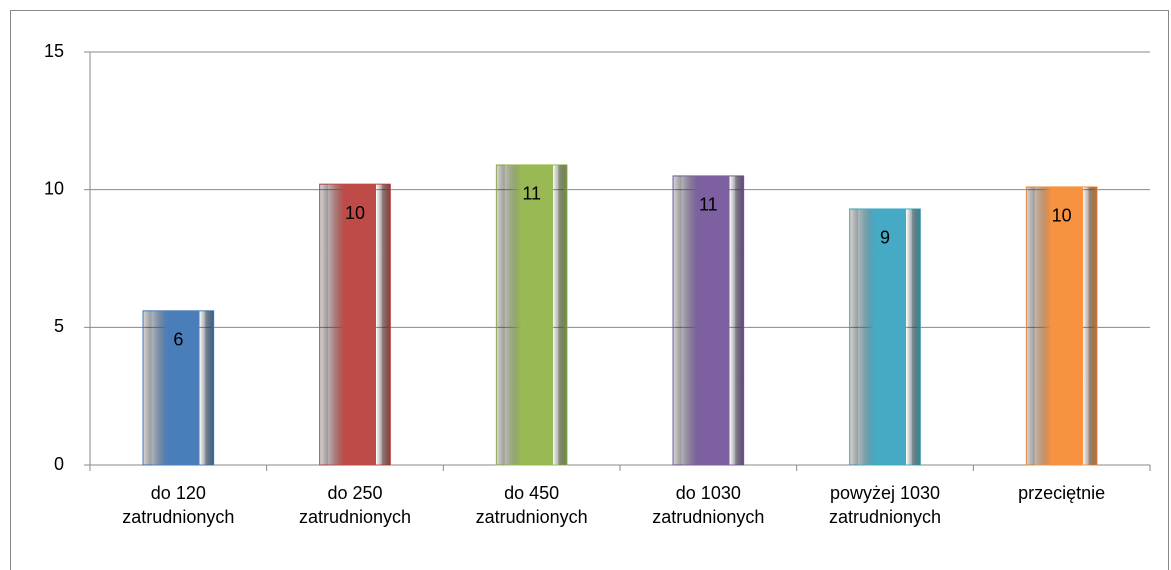 The height and width of the screenshot is (570, 1171). What do you see at coordinates (1062, 493) in the screenshot?
I see `x-tick-label: przeciętnie` at bounding box center [1062, 493].